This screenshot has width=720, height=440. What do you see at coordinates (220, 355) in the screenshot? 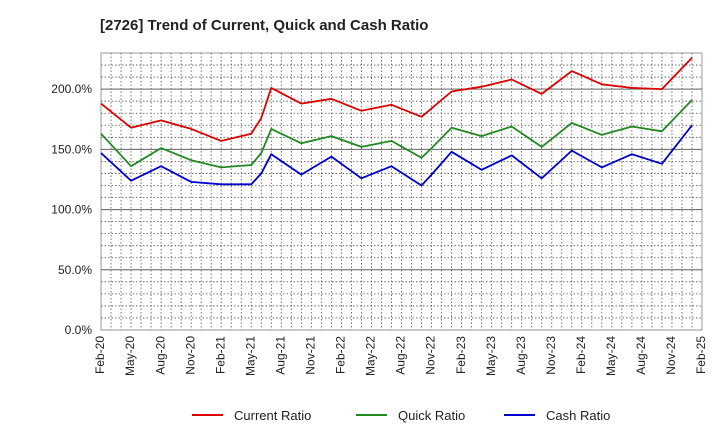
I see `x-tick-label: Feb-21` at bounding box center [220, 355].